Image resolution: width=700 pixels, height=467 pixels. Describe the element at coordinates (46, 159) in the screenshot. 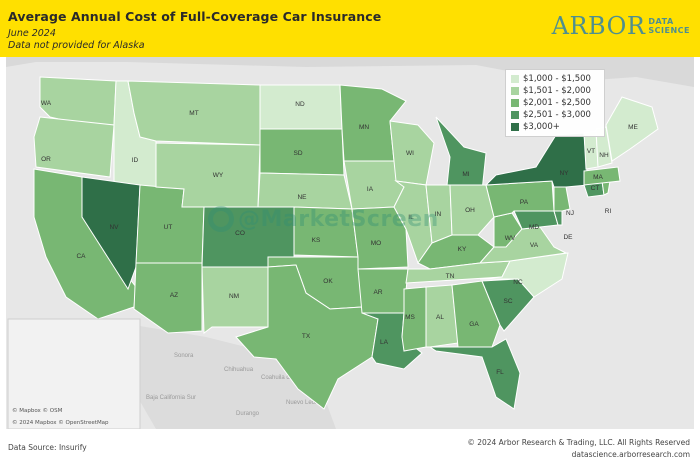

I see `state-label-or: OR` at that location.